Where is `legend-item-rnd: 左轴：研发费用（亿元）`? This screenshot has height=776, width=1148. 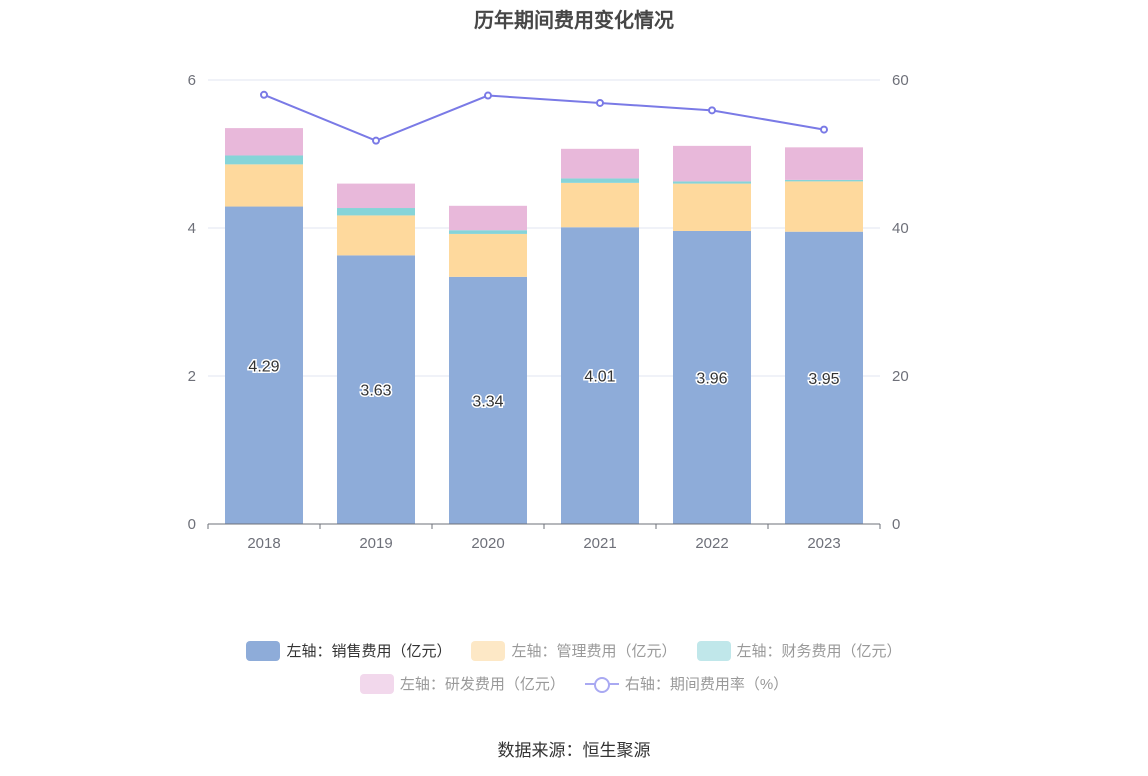
legend-item-rnd: 左轴：研发费用（亿元） is located at coordinates (462, 683).